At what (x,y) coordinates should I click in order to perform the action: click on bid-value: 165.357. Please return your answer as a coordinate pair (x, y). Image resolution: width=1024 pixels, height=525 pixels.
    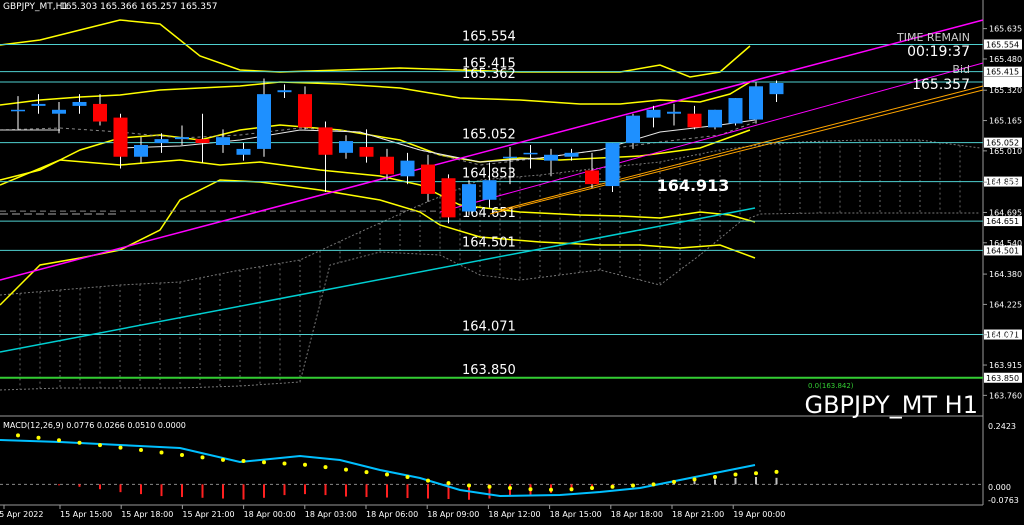
    Looking at the image, I should click on (941, 85).